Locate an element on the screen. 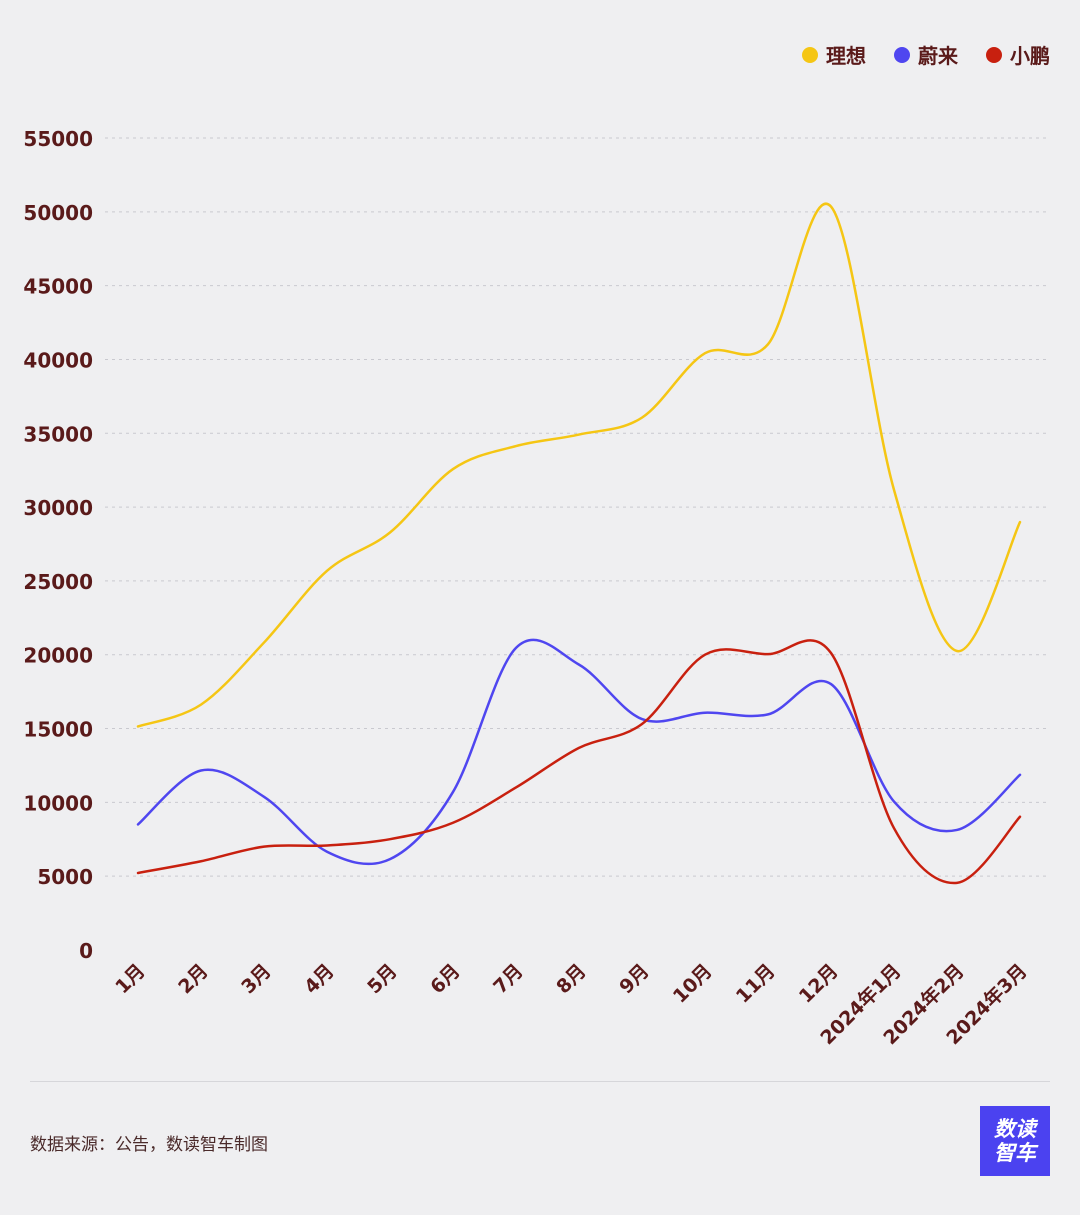 The width and height of the screenshot is (1080, 1215). x-tick-label: 2月 is located at coordinates (193, 979).